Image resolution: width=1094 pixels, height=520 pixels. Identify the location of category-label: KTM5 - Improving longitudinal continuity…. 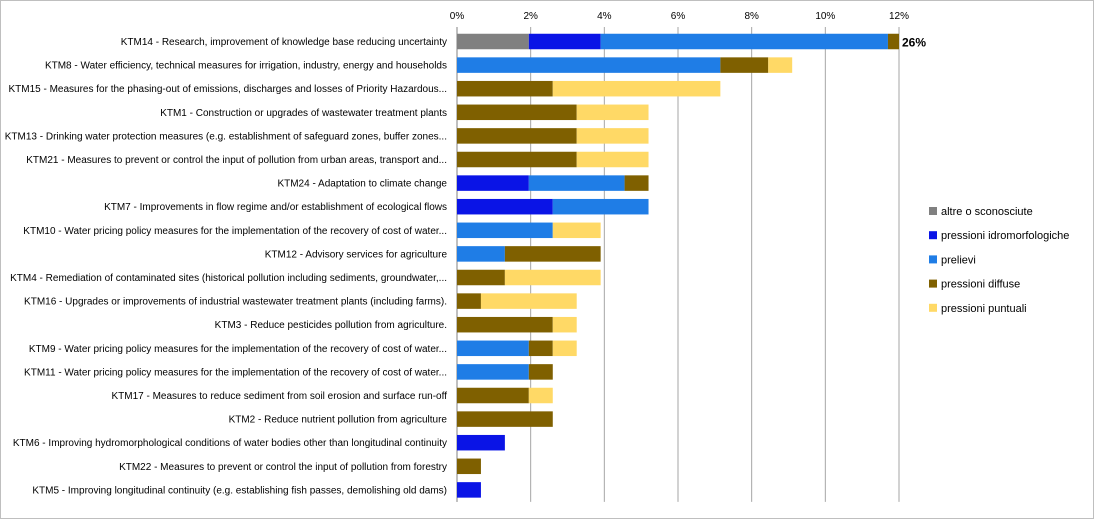
(239, 490).